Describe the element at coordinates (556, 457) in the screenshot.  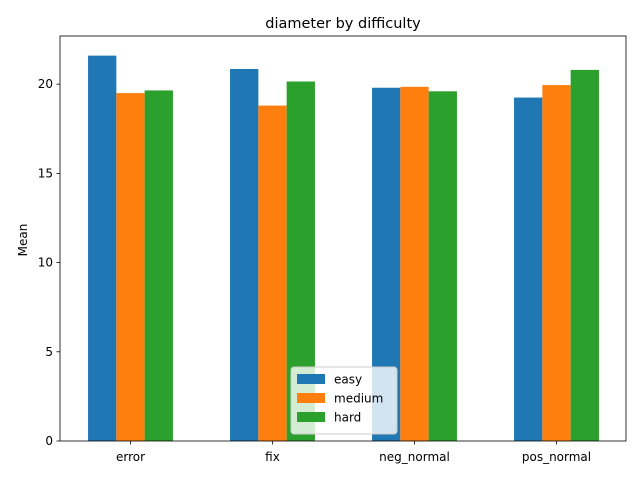
I see `x-tick-label: pos_normal` at that location.